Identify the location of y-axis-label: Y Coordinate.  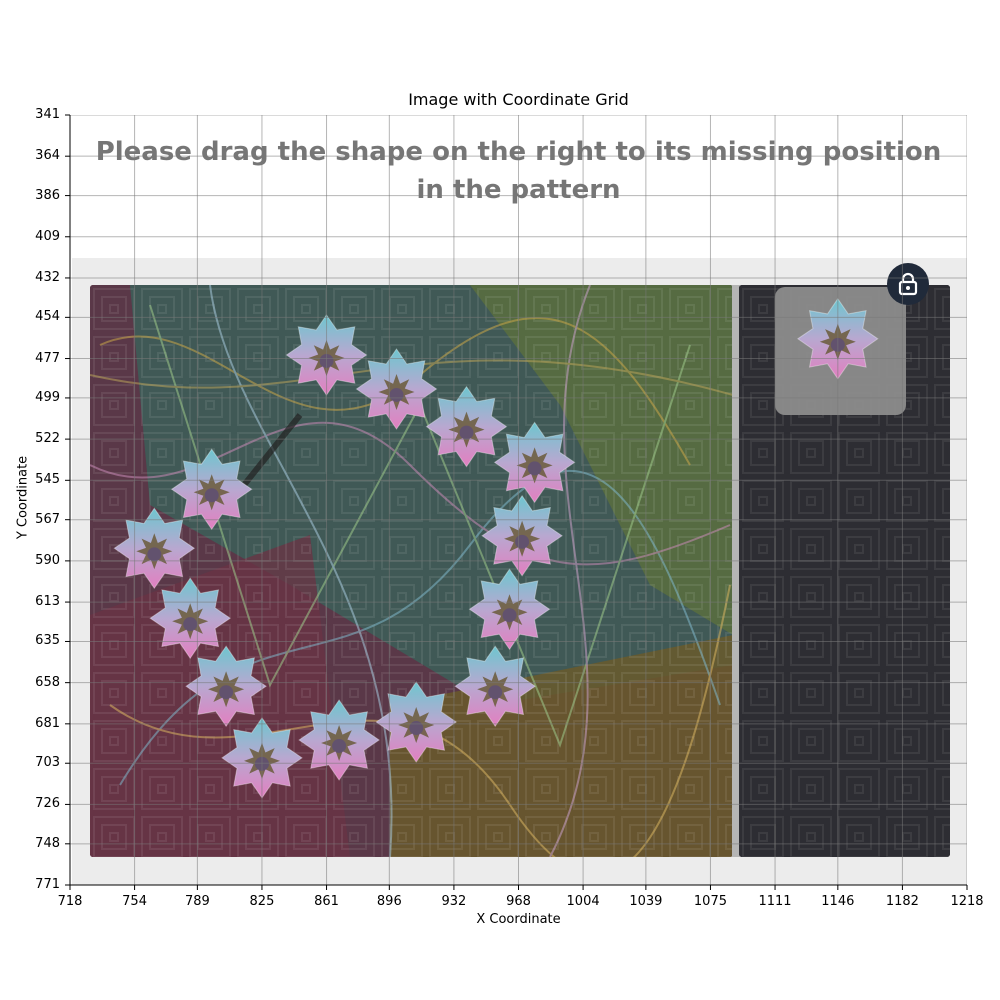
(23, 497).